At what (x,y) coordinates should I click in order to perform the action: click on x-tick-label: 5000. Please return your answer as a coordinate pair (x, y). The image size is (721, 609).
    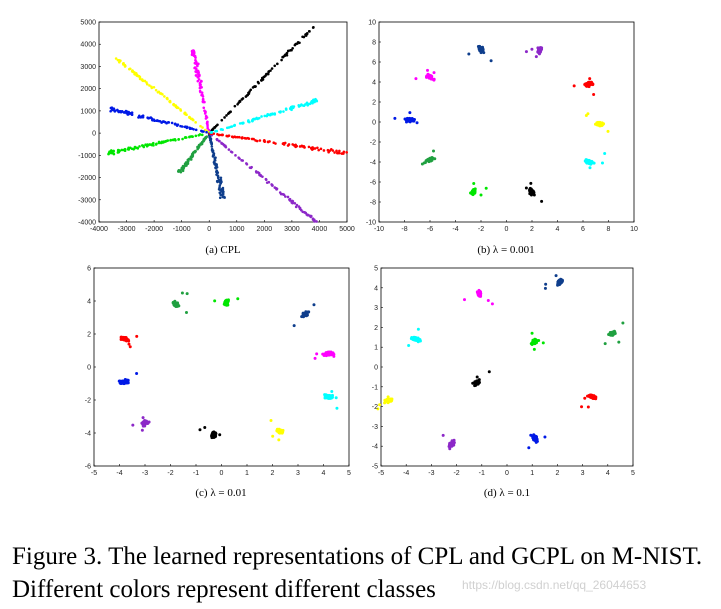
    Looking at the image, I should click on (347, 229).